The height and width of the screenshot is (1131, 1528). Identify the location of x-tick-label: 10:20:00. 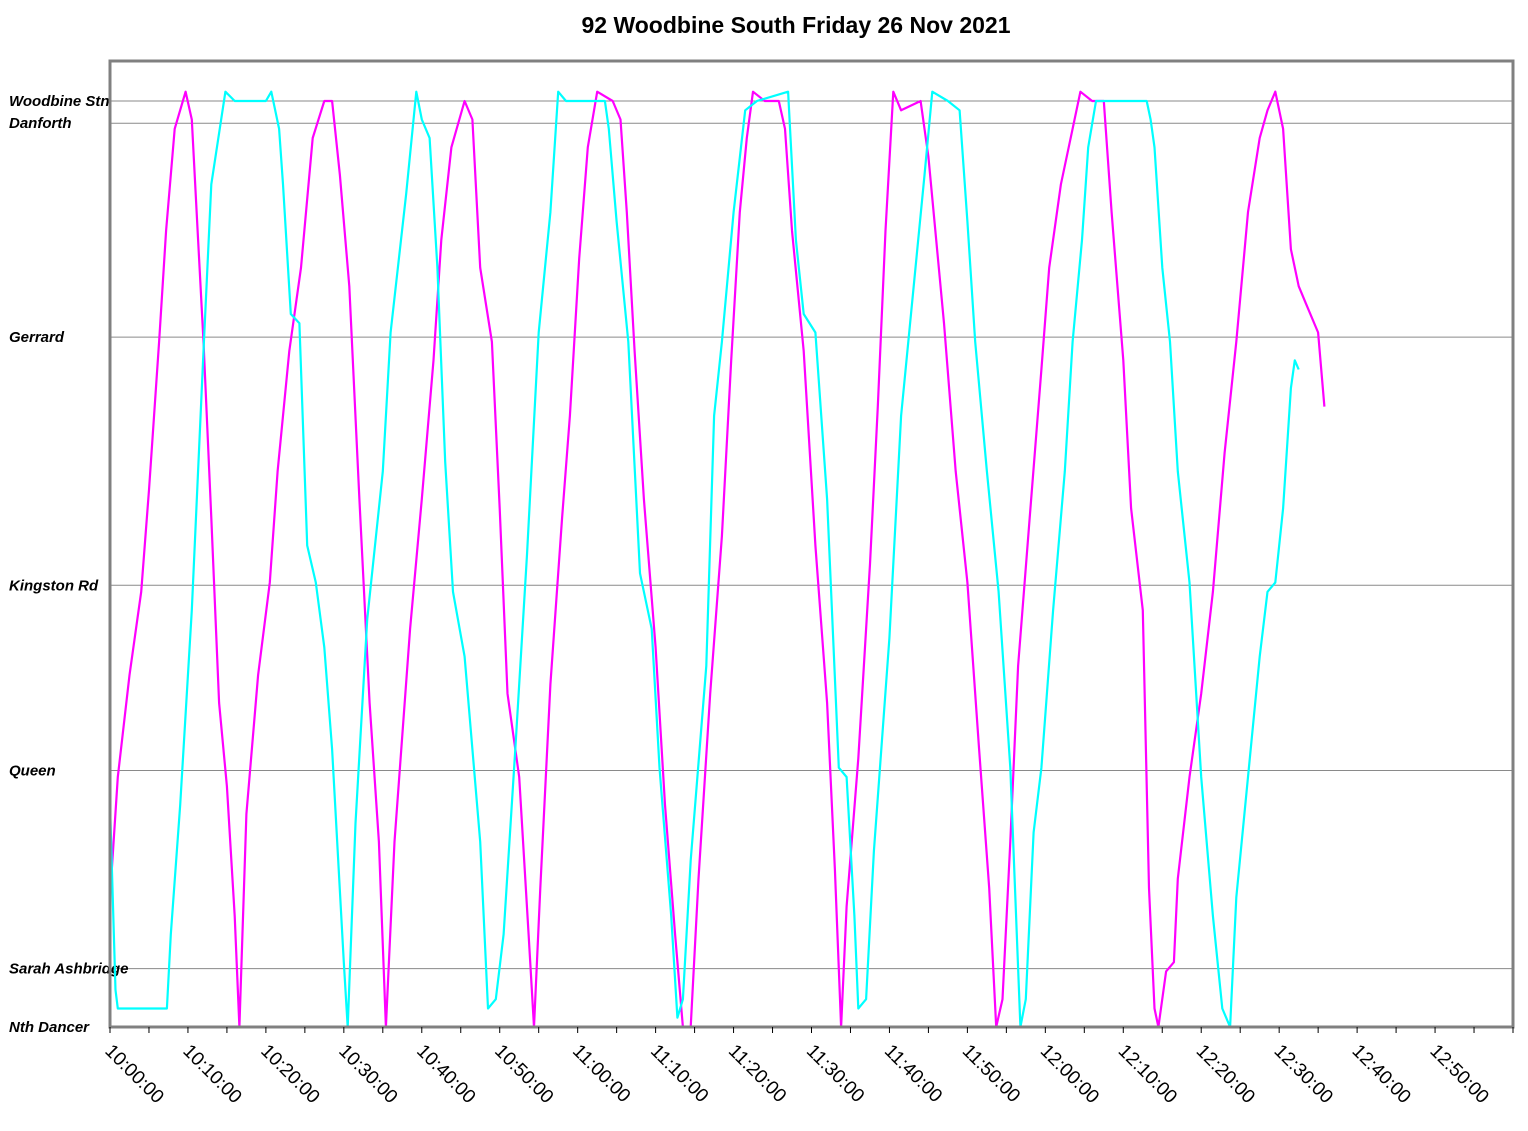
(289, 1074).